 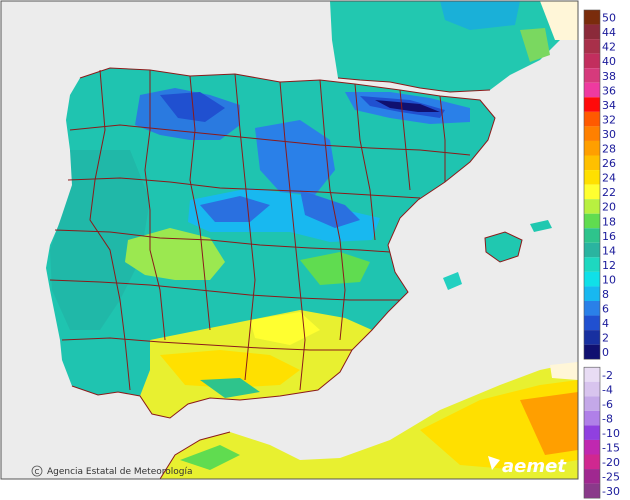 What do you see at coordinates (609, 47) in the screenshot?
I see `legend-label: 42` at bounding box center [609, 47].